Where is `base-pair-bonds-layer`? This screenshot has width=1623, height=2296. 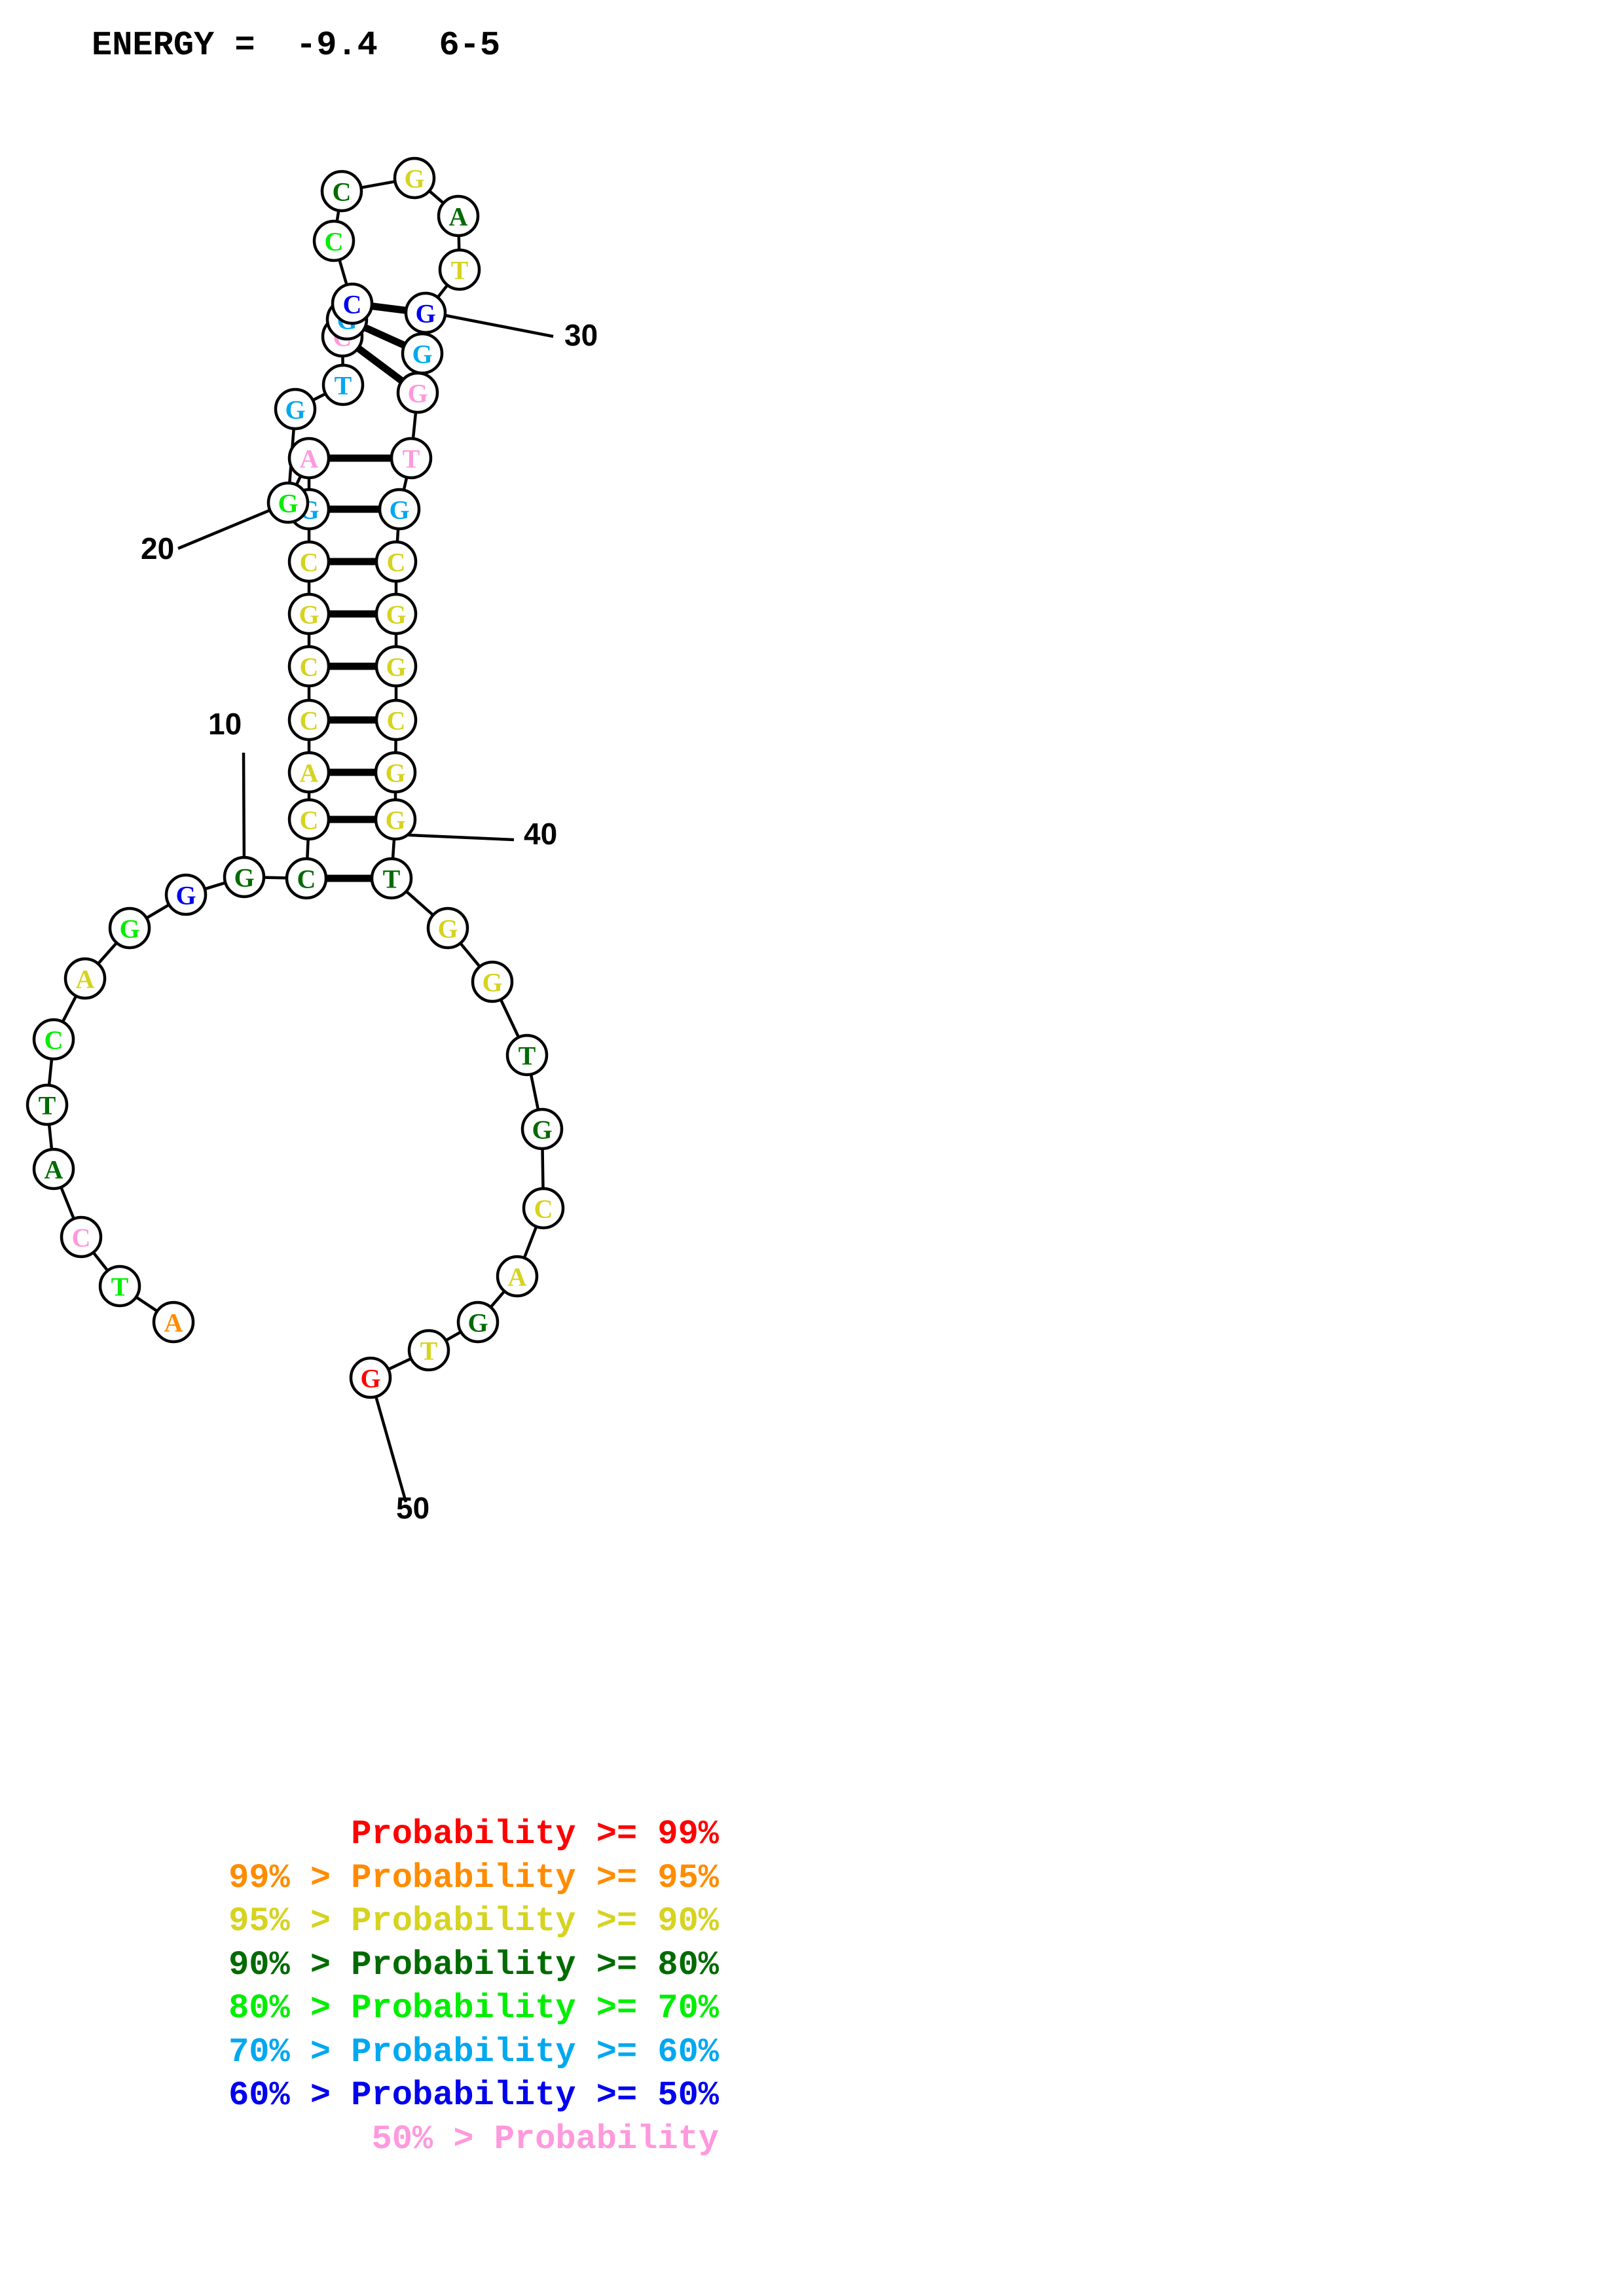
base-pair-bonds-layer is located at coordinates (366, 592).